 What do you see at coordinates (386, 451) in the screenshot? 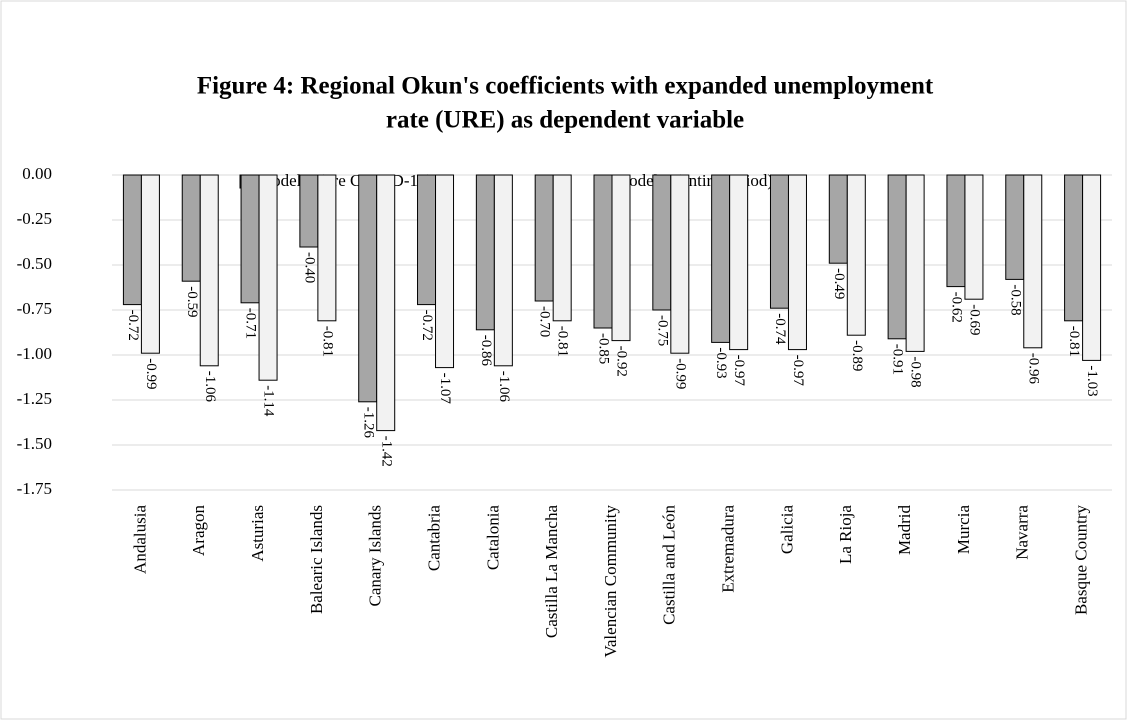
I see `data-label: -1.42` at bounding box center [386, 451].